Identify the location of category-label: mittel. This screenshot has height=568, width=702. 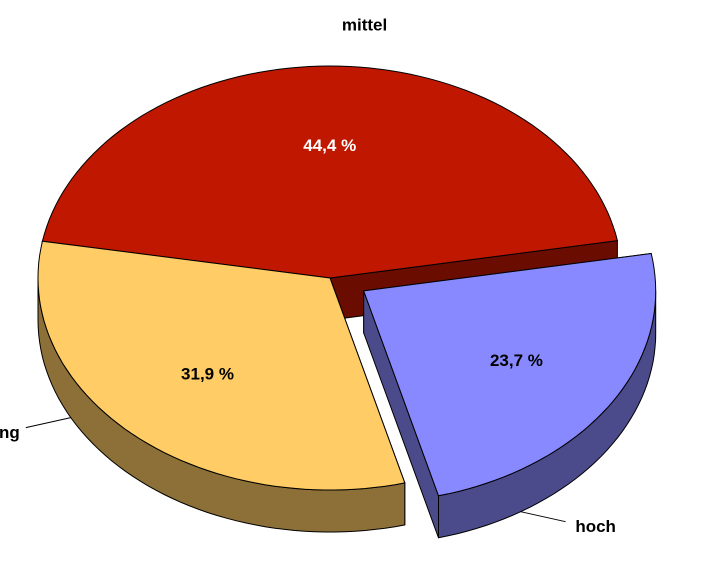
(364, 24).